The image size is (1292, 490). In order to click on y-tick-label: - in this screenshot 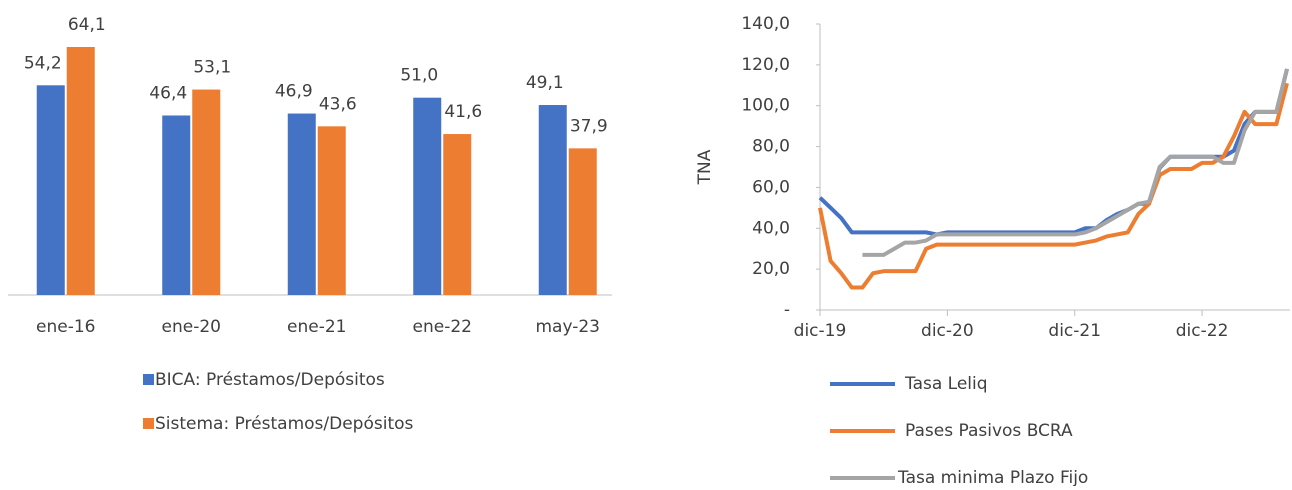, I will do `click(787, 310)`.